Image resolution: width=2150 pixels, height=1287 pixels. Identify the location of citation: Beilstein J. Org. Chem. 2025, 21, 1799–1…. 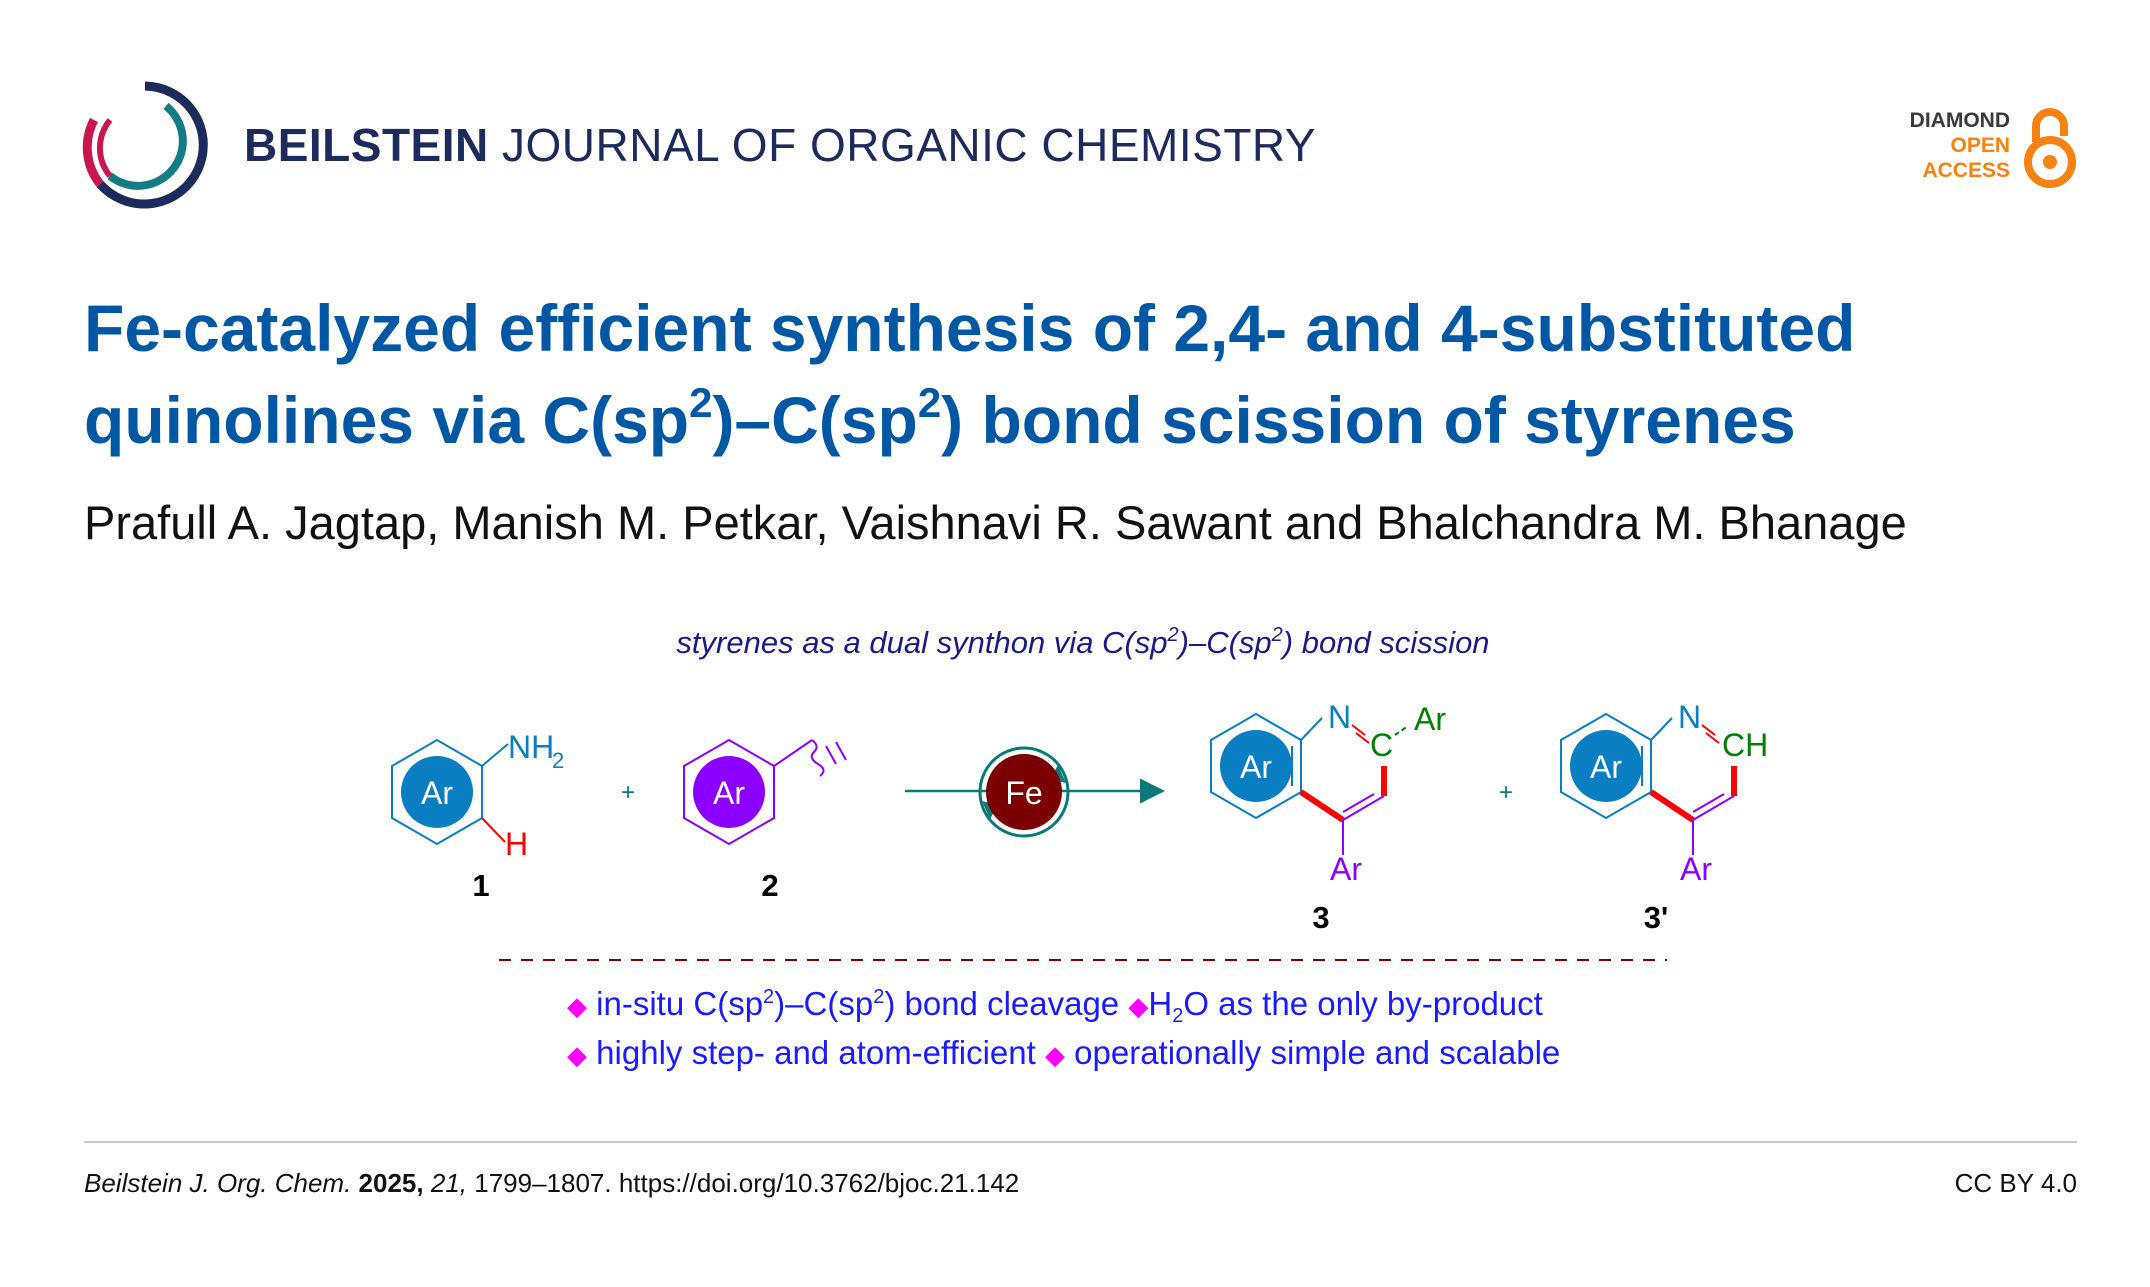
(552, 1183).